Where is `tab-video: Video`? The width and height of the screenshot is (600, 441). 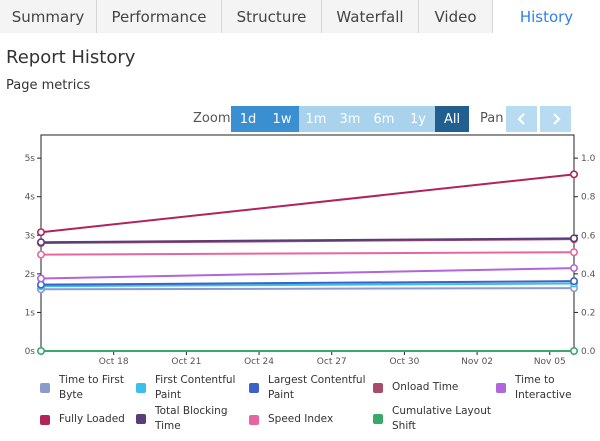
tab-video: Video is located at coordinates (456, 16).